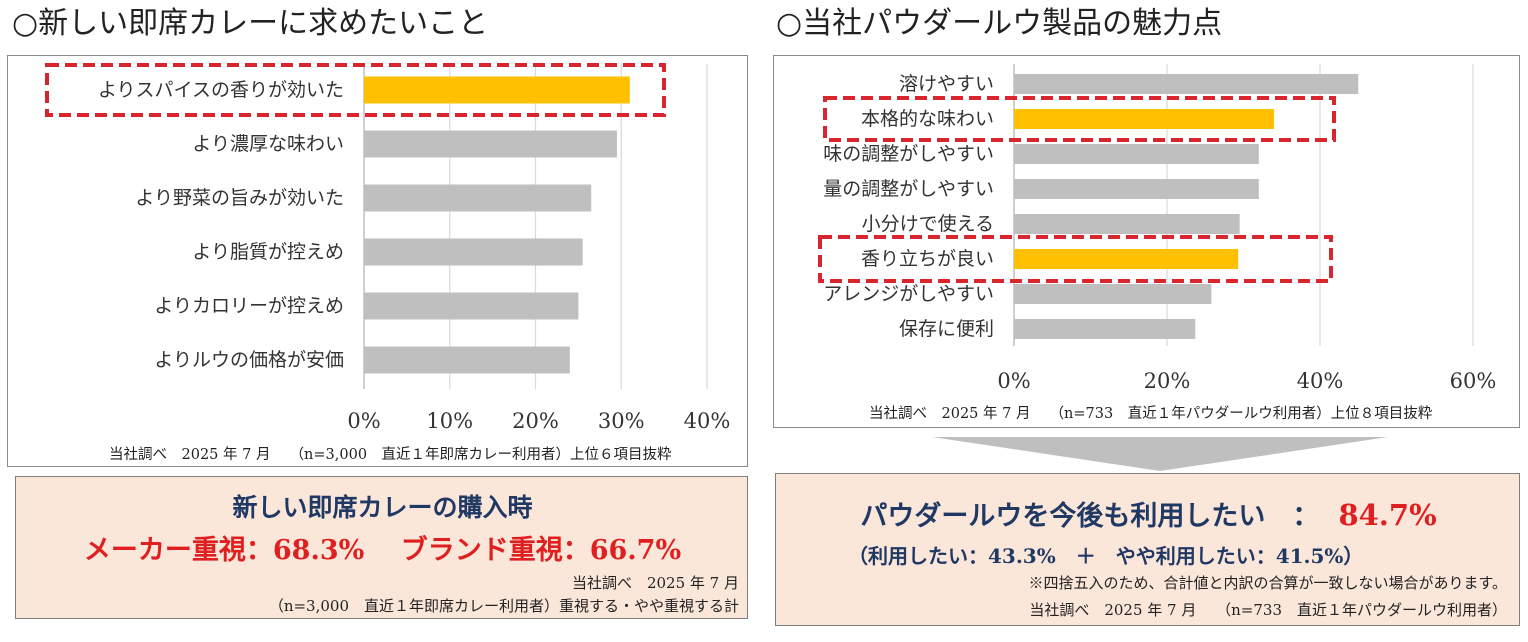 Image resolution: width=1528 pixels, height=642 pixels. What do you see at coordinates (999, 23) in the screenshot?
I see `right-chart-title: ○当社パウダールウ製品の魅力点` at bounding box center [999, 23].